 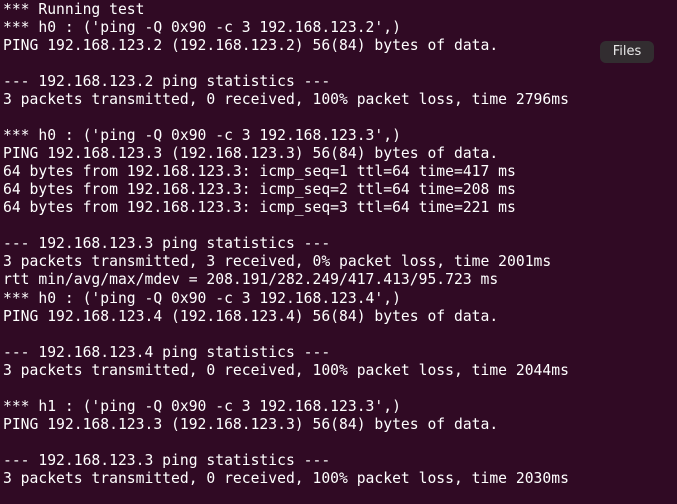 What do you see at coordinates (74, 9) in the screenshot?
I see `terminal-line: *** Running test` at bounding box center [74, 9].